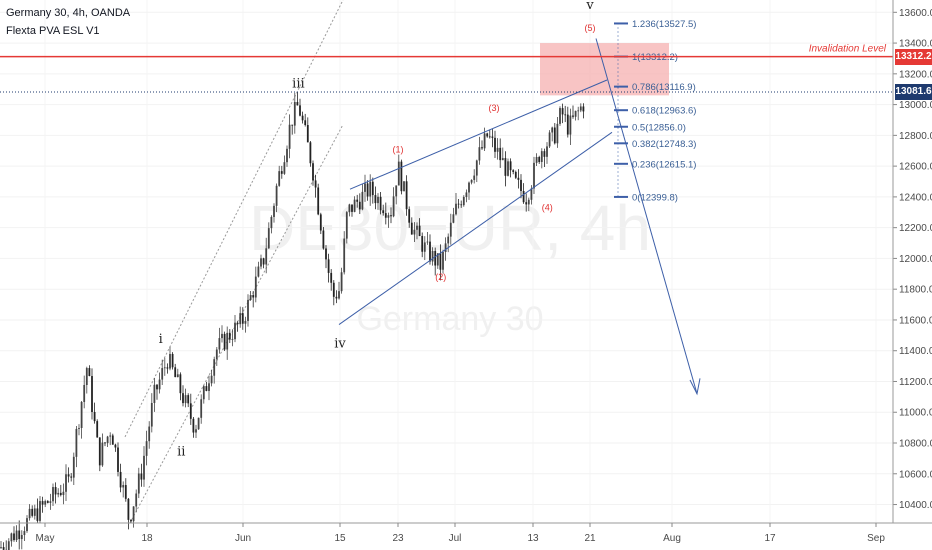 The width and height of the screenshot is (932, 550). Describe the element at coordinates (915, 351) in the screenshot. I see `y-tick-label: 11400.0` at that location.